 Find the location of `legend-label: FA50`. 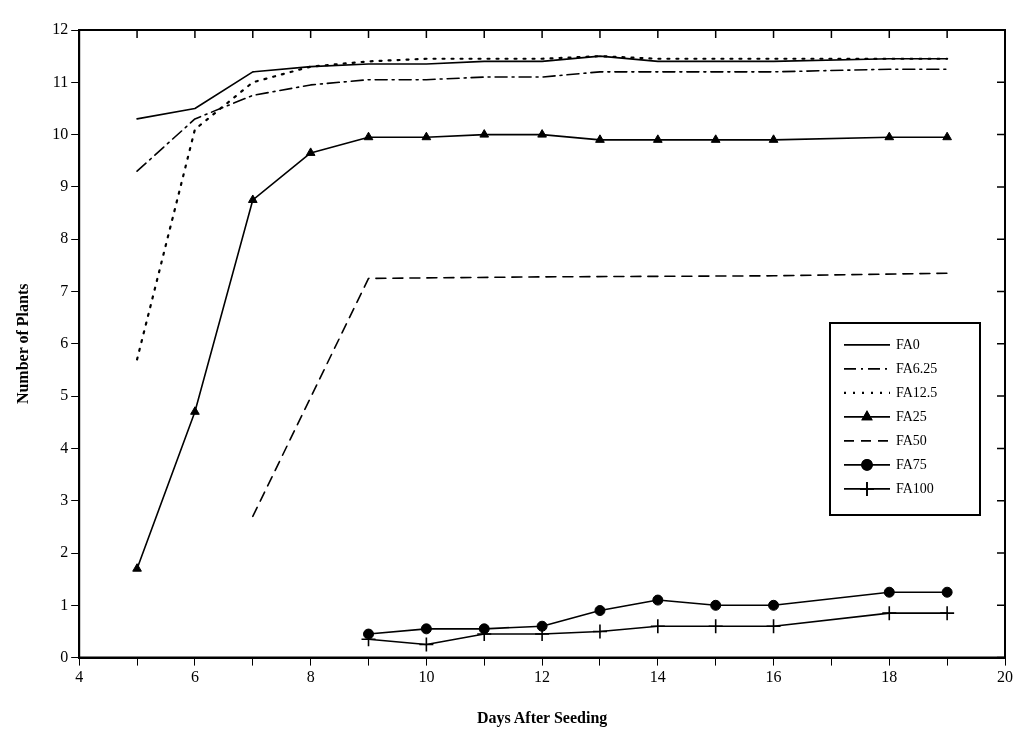

legend-label: FA50 is located at coordinates (911, 440).